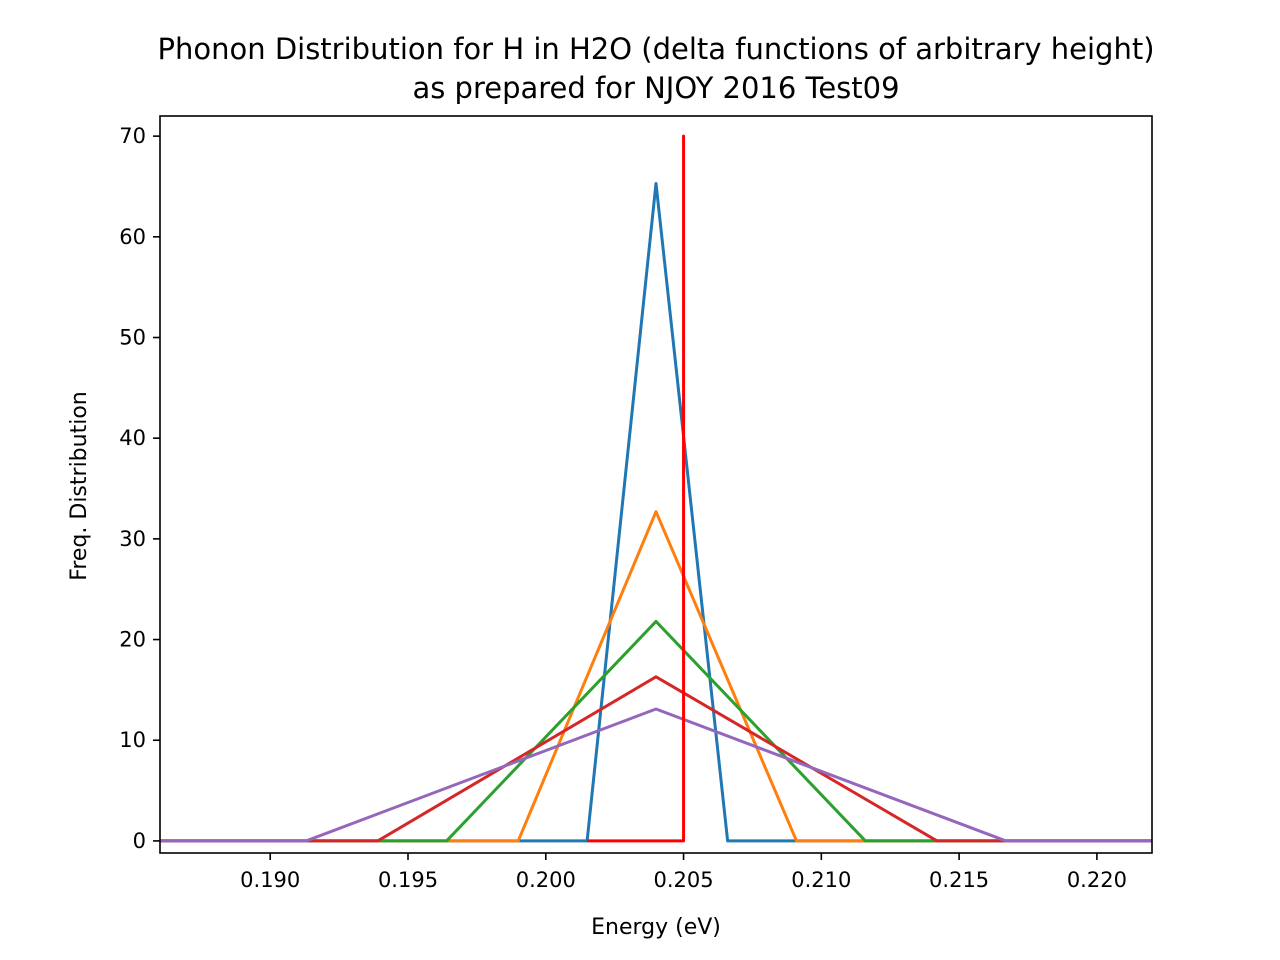  Describe the element at coordinates (821, 880) in the screenshot. I see `x-tick-label: 0.210` at that location.